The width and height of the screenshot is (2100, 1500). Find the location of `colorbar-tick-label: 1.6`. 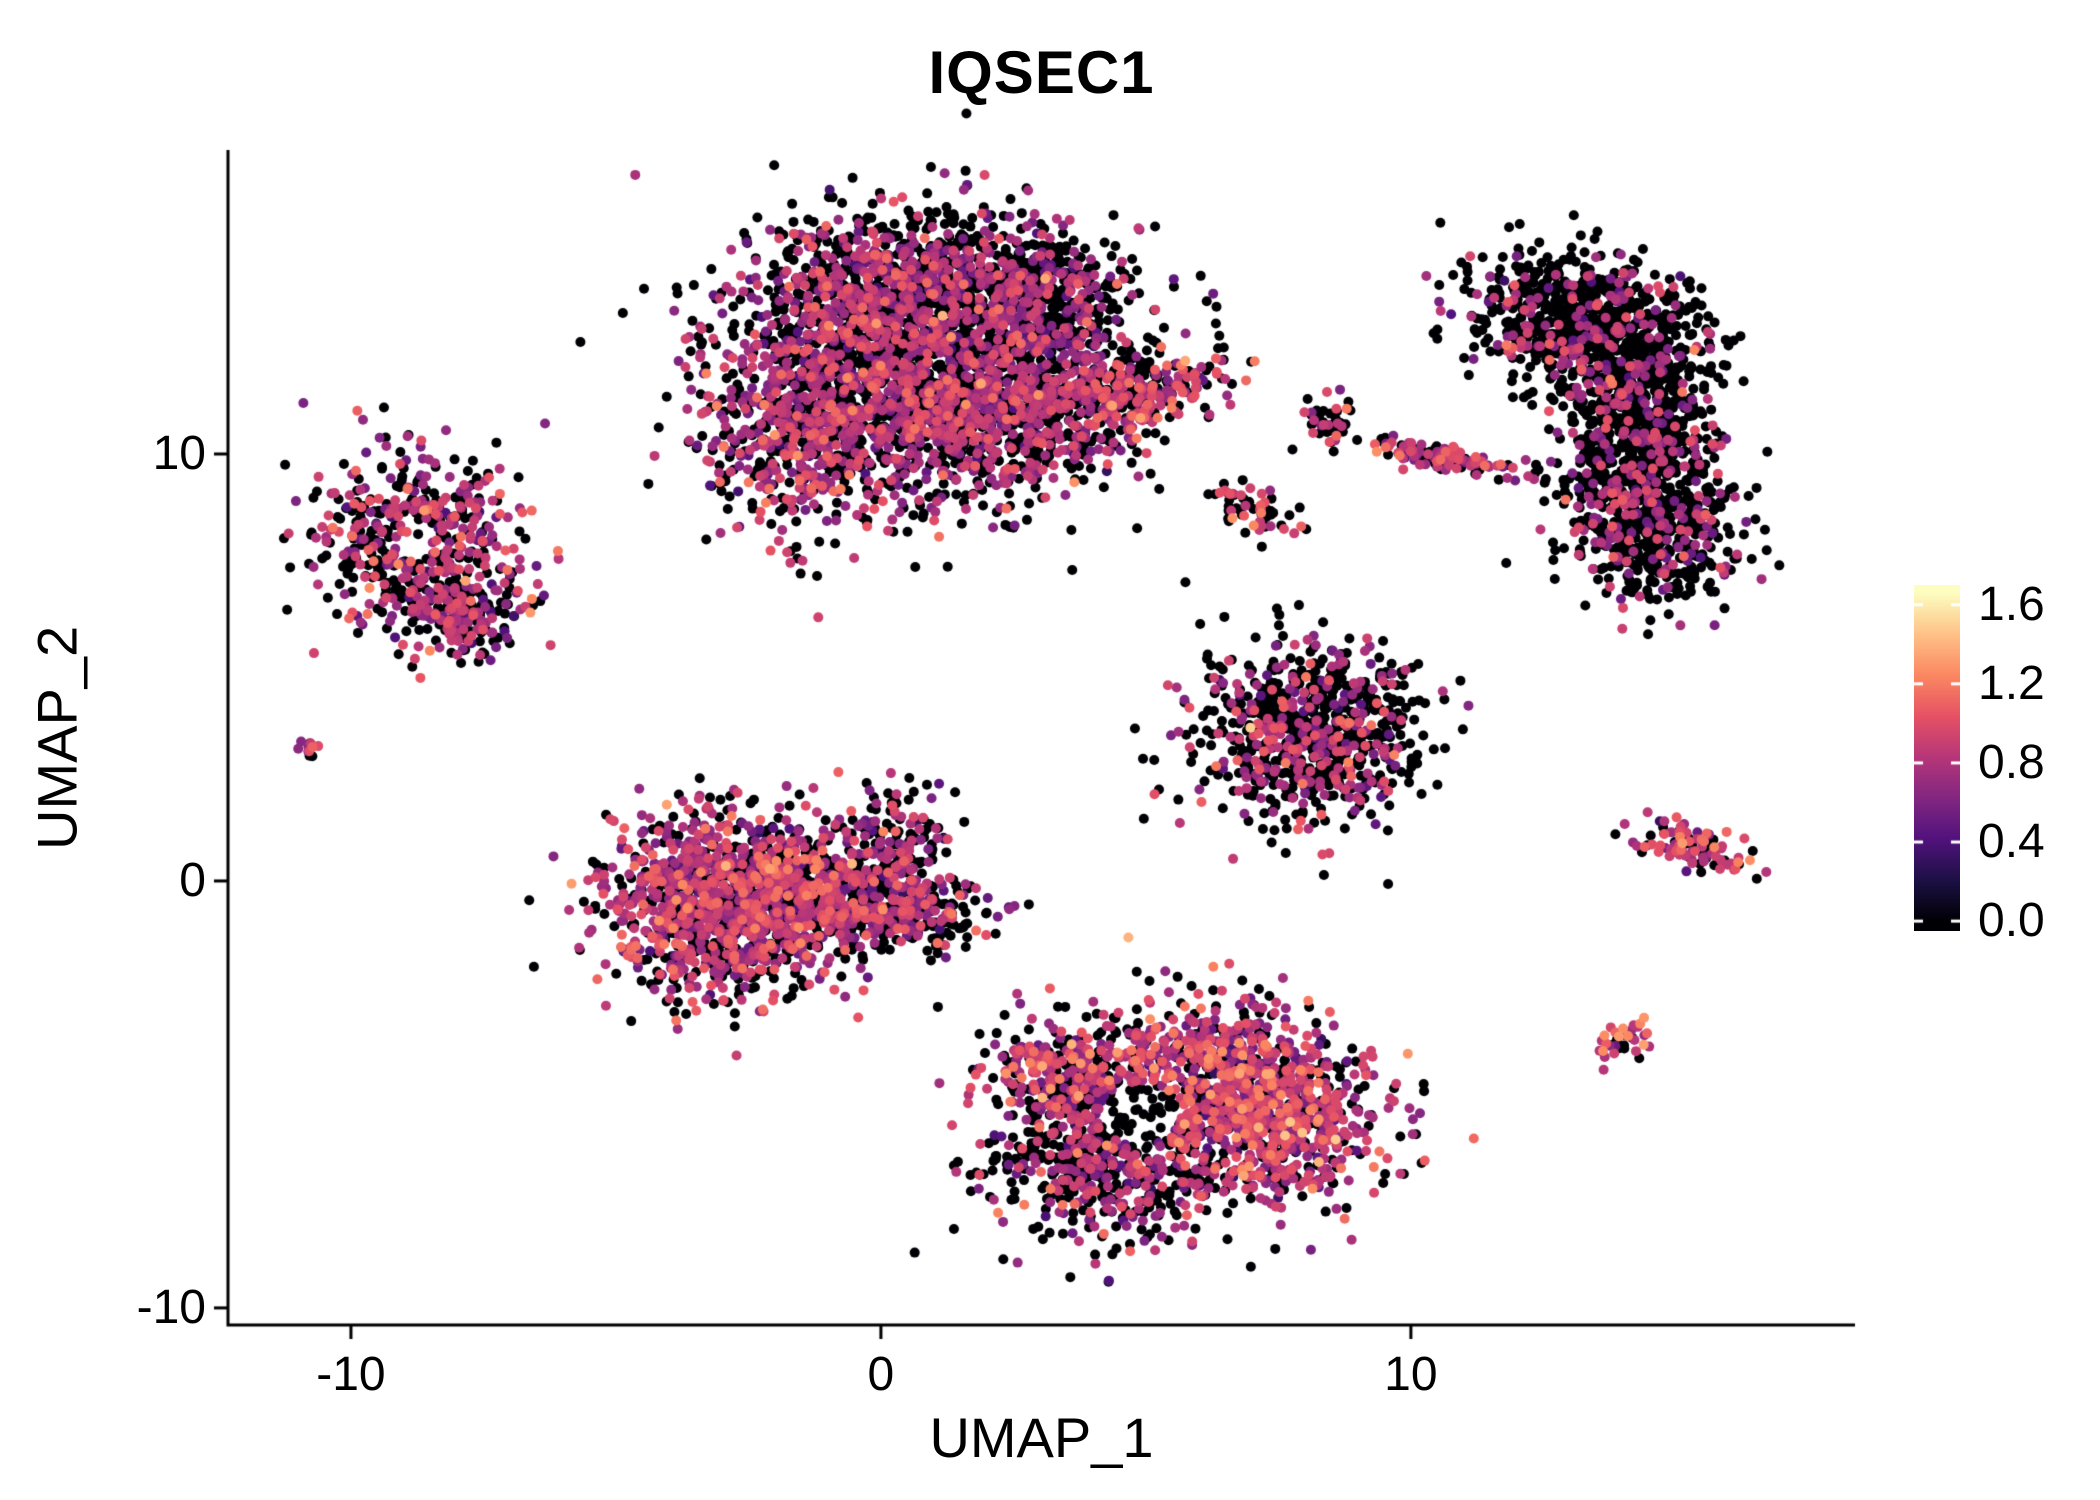

colorbar-tick-label: 1.6 is located at coordinates (2011, 604).